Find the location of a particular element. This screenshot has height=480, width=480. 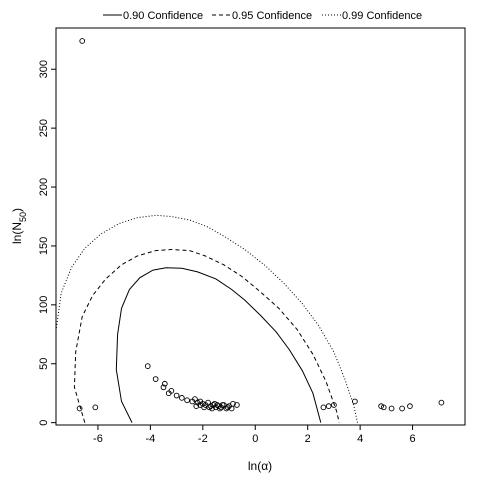

x-tick-label: 6 is located at coordinates (413, 439).